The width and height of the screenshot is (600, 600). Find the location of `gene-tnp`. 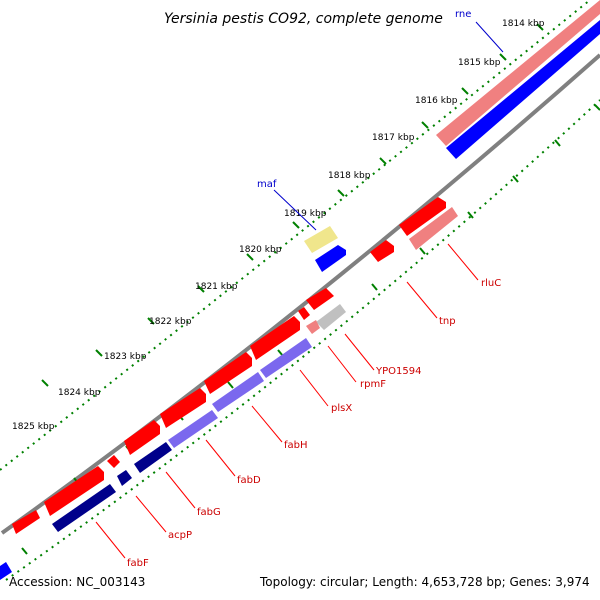

gene-tnp is located at coordinates (382, 251).